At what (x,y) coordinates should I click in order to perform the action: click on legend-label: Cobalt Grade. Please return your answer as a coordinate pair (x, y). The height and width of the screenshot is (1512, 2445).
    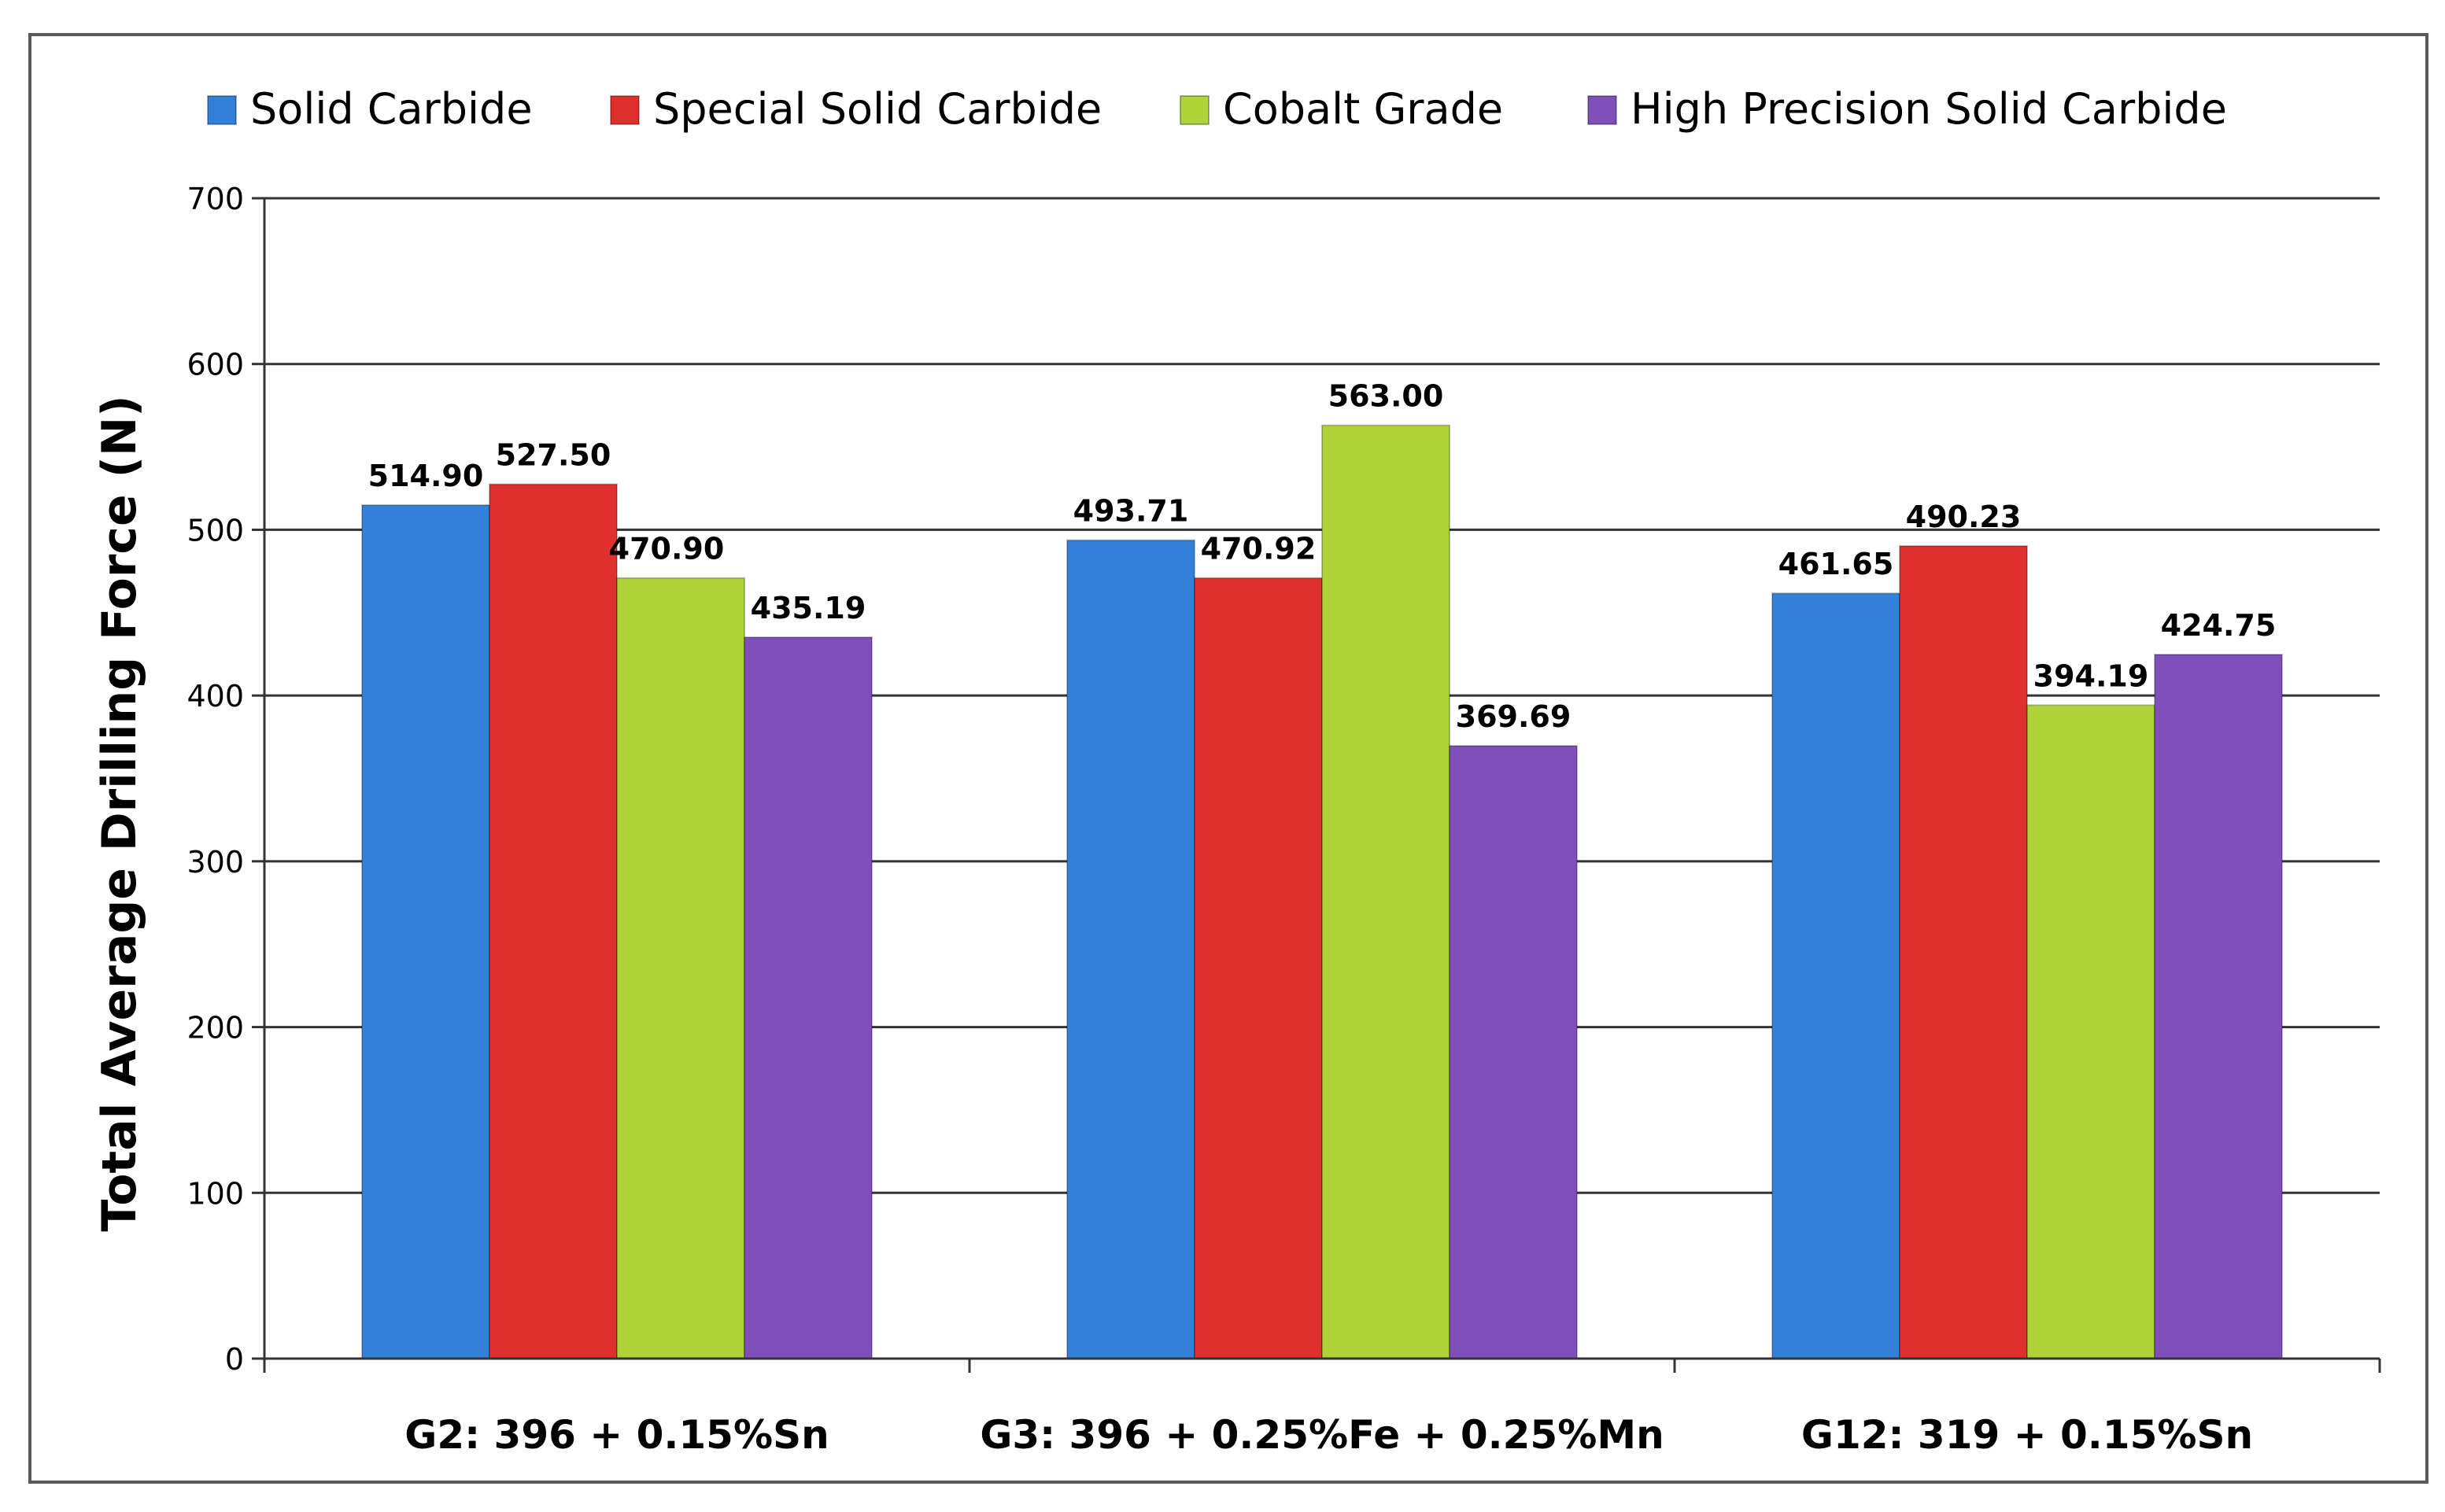
    Looking at the image, I should click on (1363, 109).